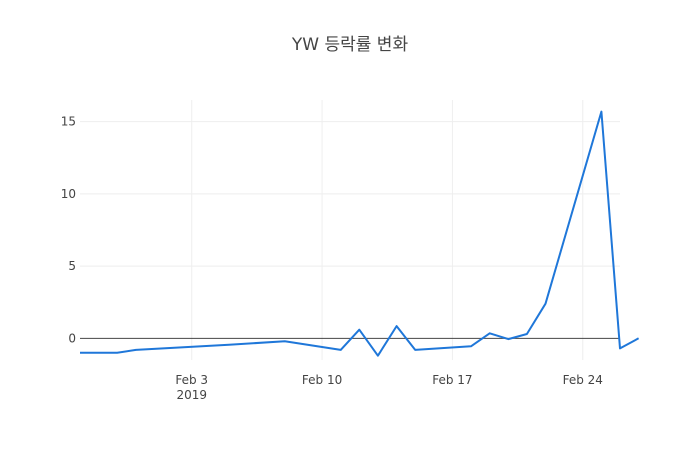 The width and height of the screenshot is (700, 450). What do you see at coordinates (68, 122) in the screenshot?
I see `y-tick-label: 15` at bounding box center [68, 122].